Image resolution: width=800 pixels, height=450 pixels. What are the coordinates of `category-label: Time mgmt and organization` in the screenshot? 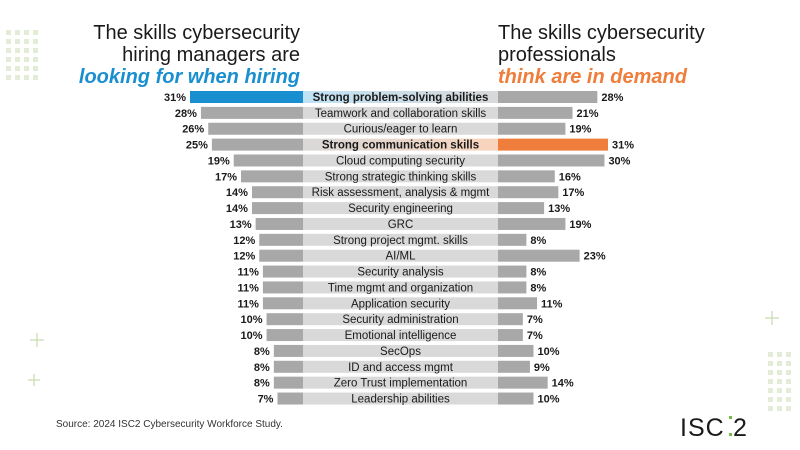 It's located at (400, 288).